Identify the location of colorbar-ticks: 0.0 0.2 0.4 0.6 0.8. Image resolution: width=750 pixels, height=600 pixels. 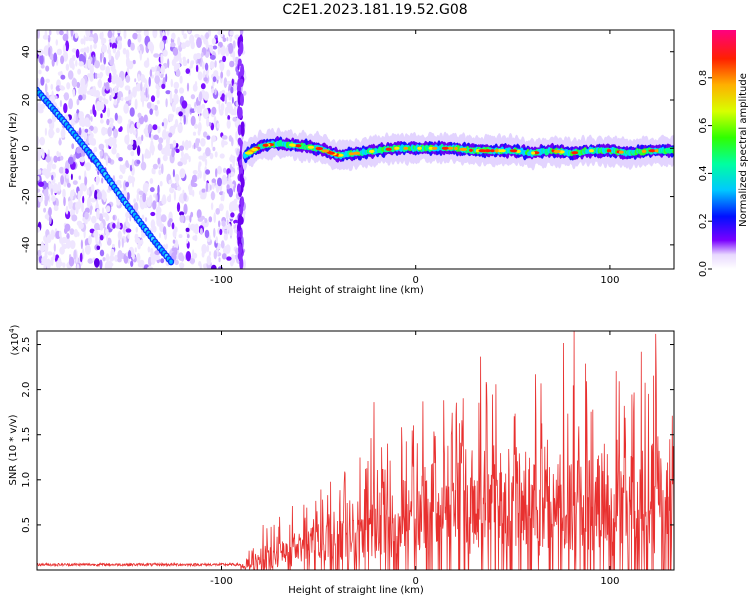
(705, 173).